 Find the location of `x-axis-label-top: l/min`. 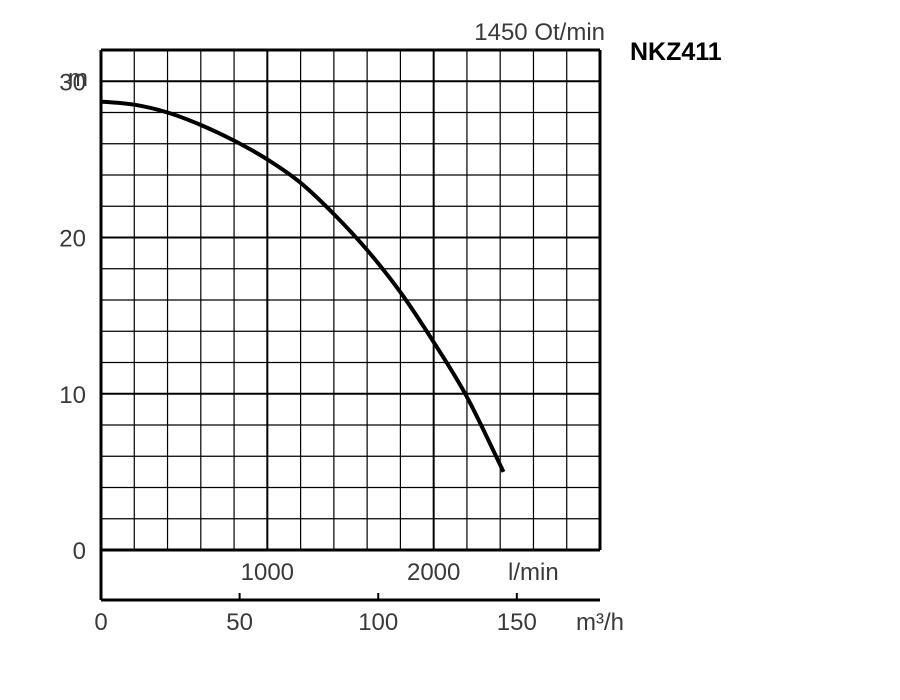

x-axis-label-top: l/min is located at coordinates (533, 572).